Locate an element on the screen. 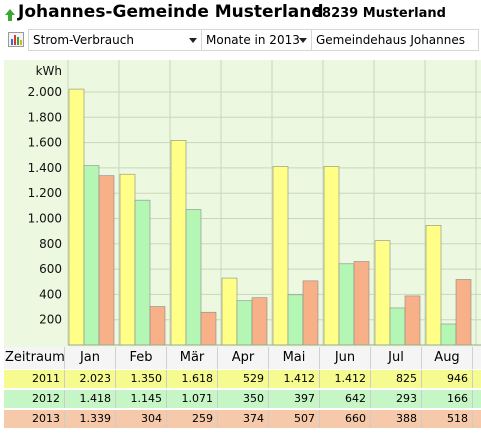 This screenshot has height=440, width=481. y-tick-label: 800 is located at coordinates (50, 244).